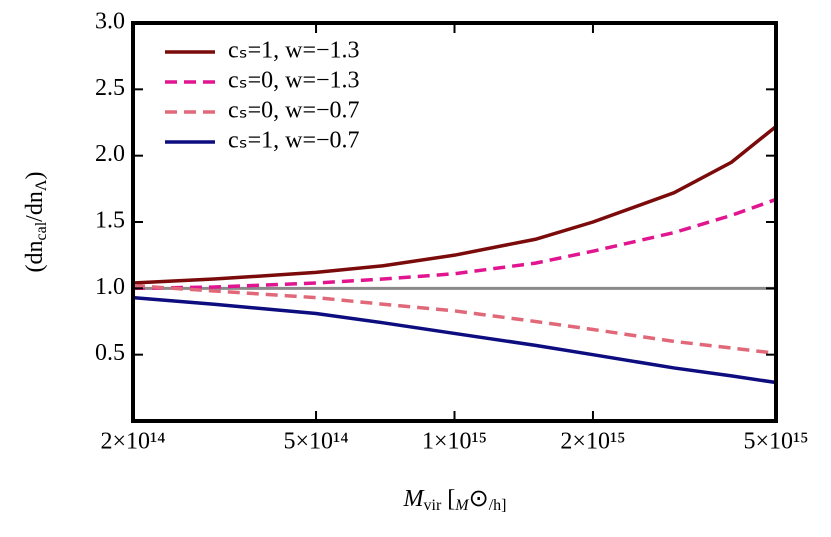 Image resolution: width=831 pixels, height=537 pixels. Describe the element at coordinates (498, 505) in the screenshot. I see `subscript: /h]` at that location.